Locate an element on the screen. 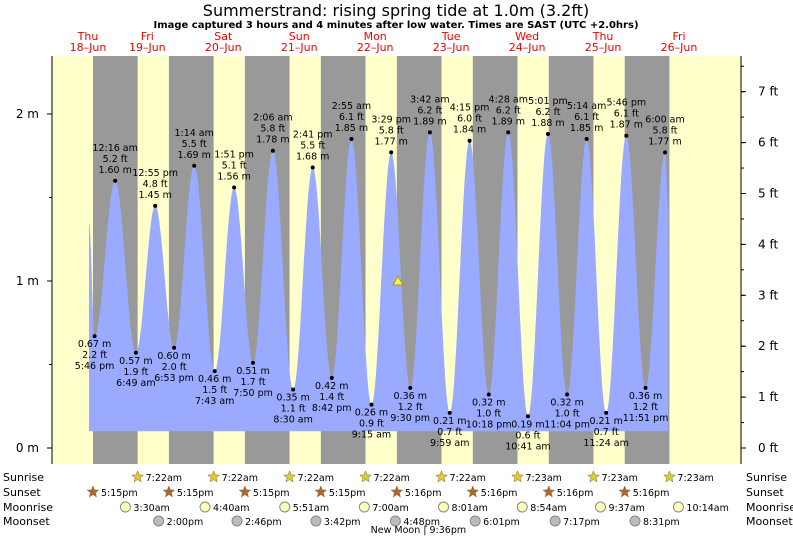  low-label: 1.2 ft is located at coordinates (645, 407).